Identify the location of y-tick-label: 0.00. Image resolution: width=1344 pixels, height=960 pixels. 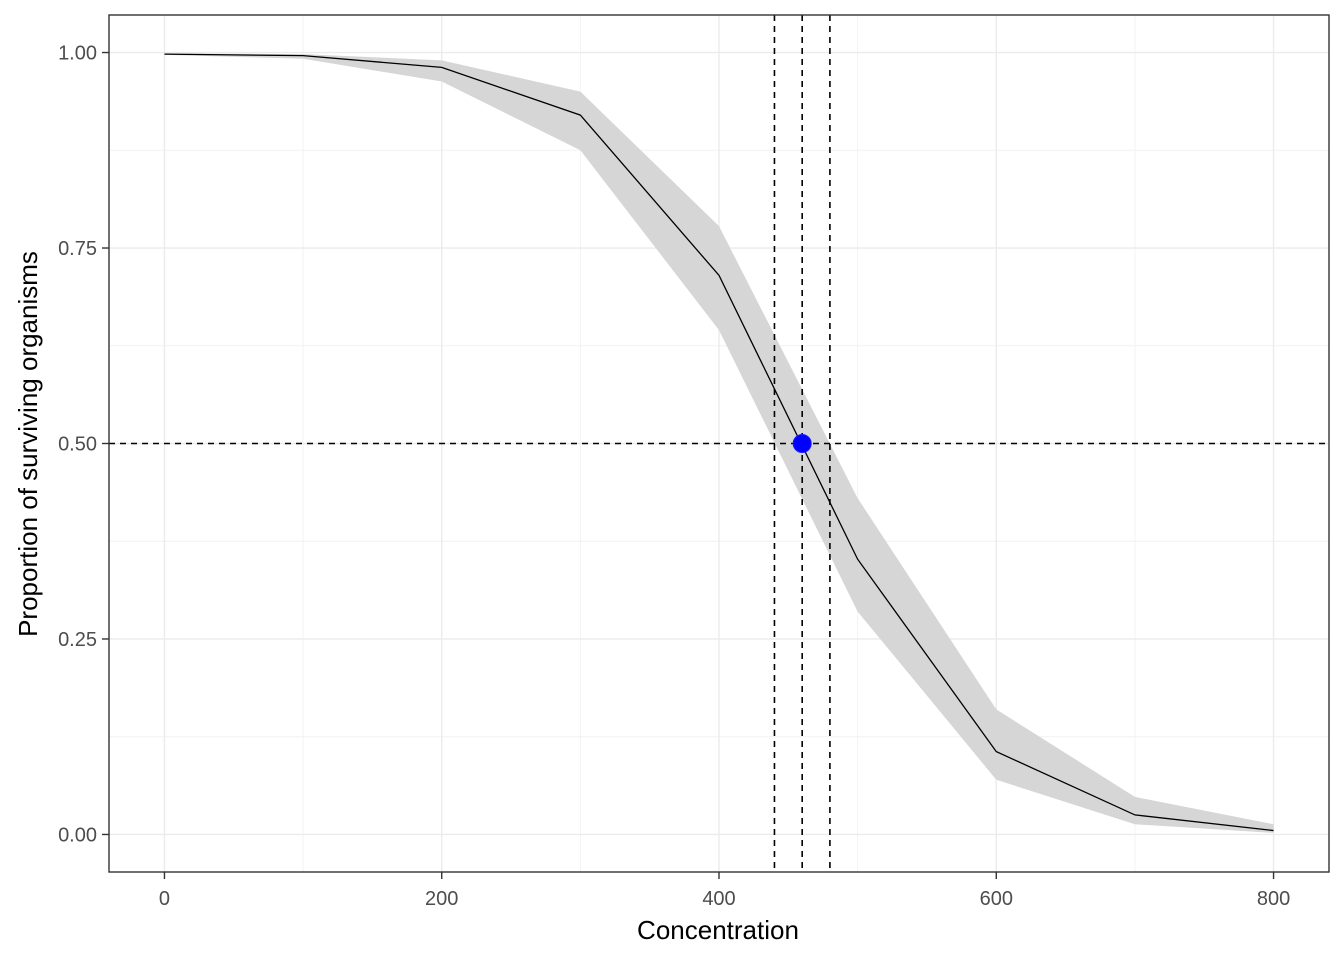
(77, 835).